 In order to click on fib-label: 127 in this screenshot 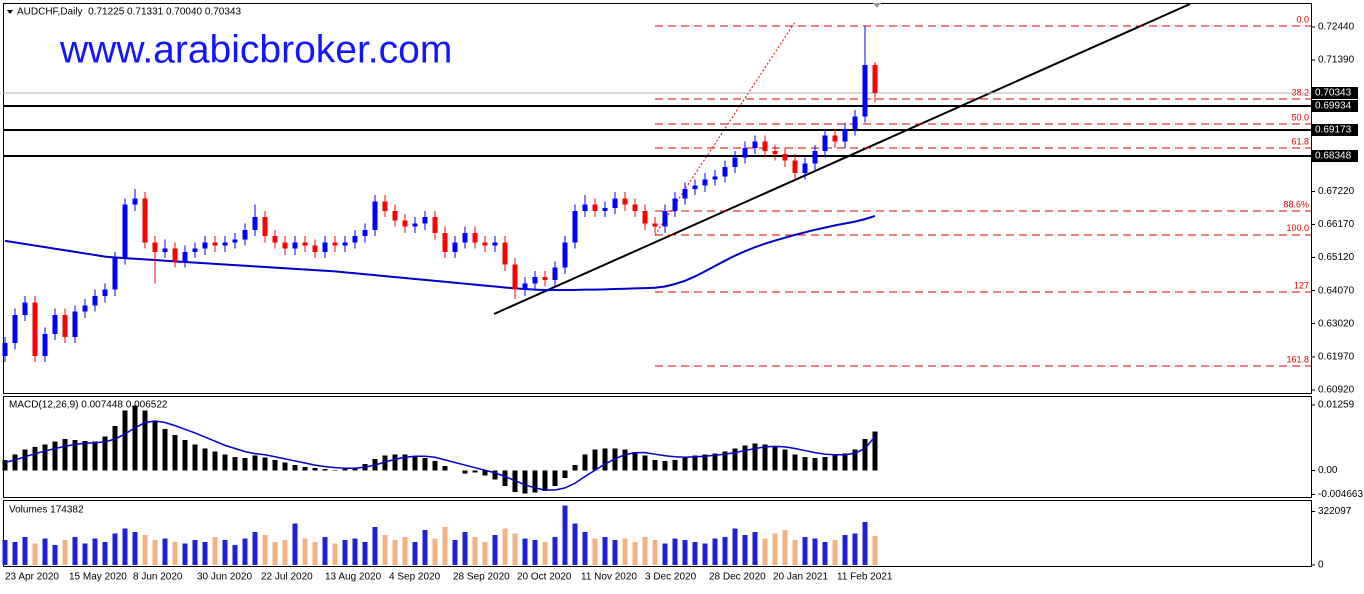, I will do `click(1301, 285)`.